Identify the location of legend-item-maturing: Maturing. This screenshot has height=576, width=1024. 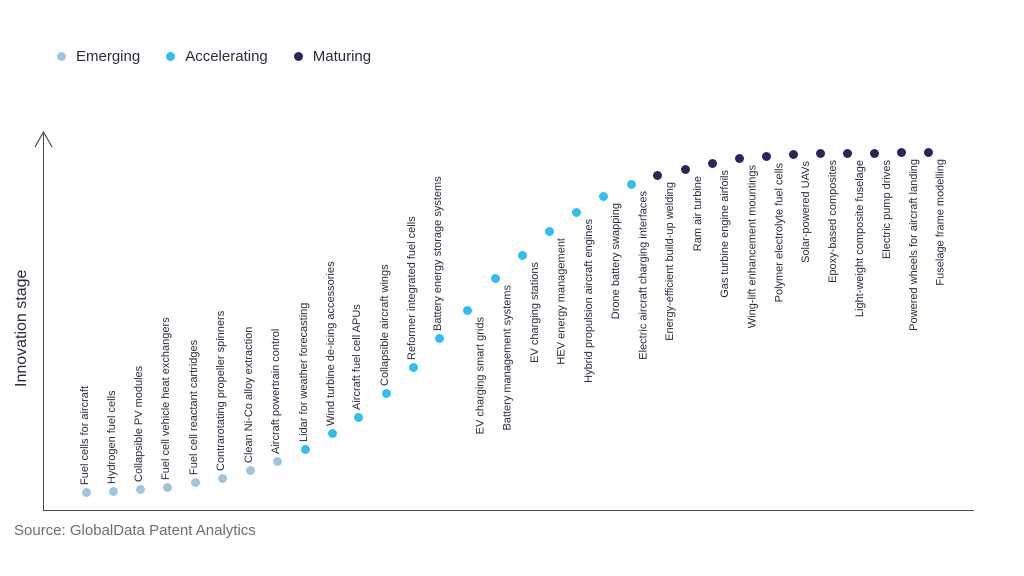
(332, 56).